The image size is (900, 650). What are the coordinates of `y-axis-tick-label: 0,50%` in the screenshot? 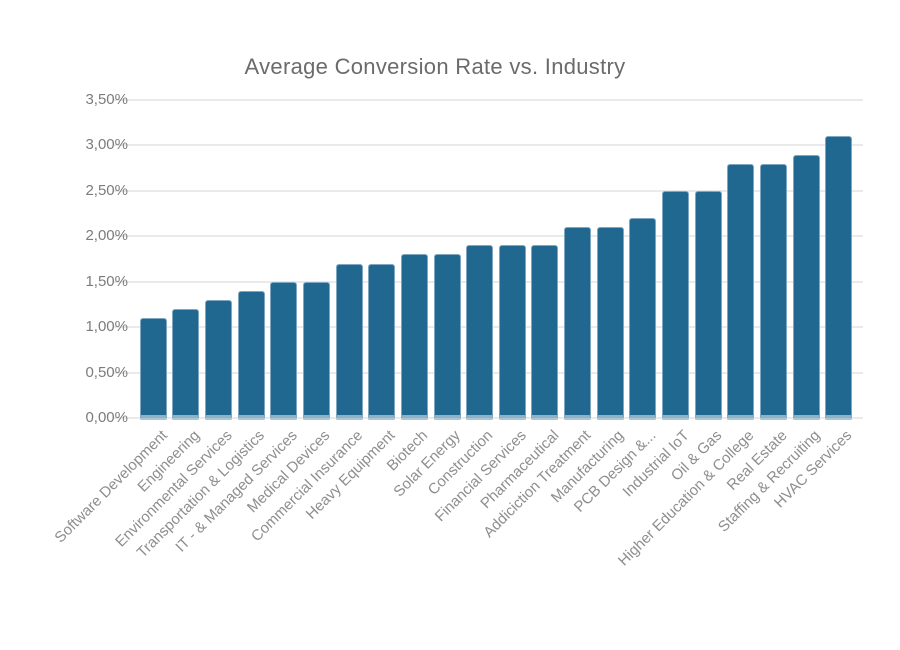 It's located at (106, 372).